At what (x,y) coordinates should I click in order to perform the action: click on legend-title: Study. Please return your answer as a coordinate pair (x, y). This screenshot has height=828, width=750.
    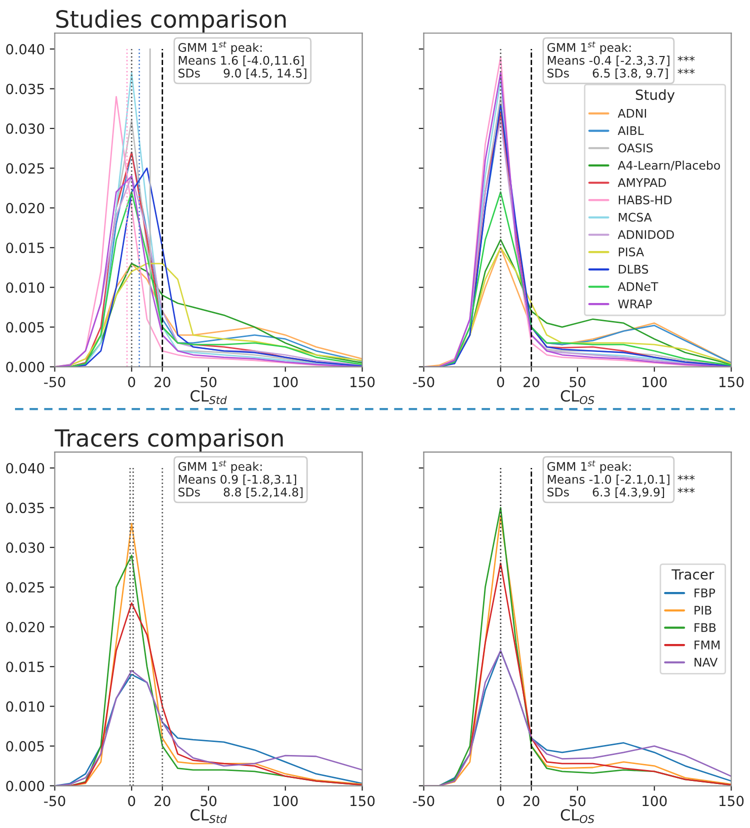
    Looking at the image, I should click on (655, 96).